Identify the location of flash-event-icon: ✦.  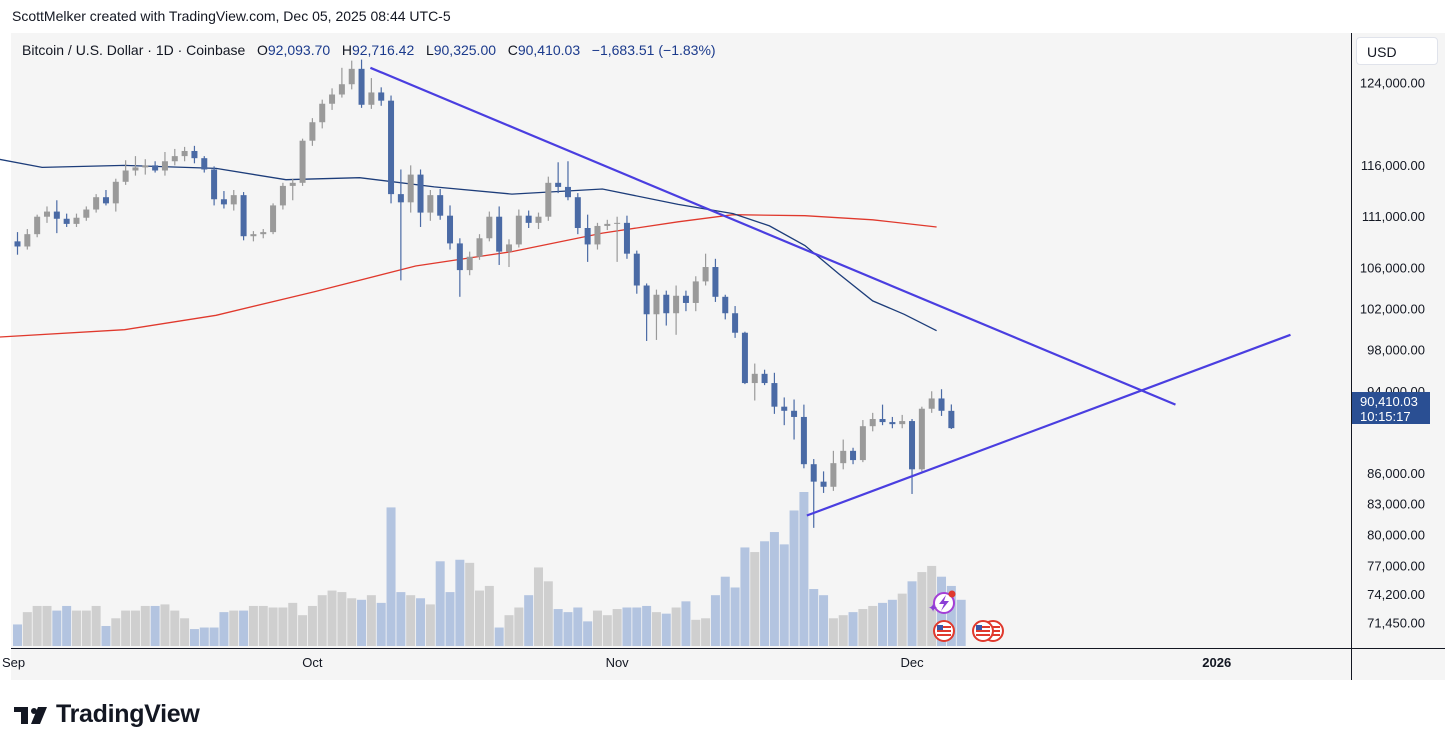
(942, 603).